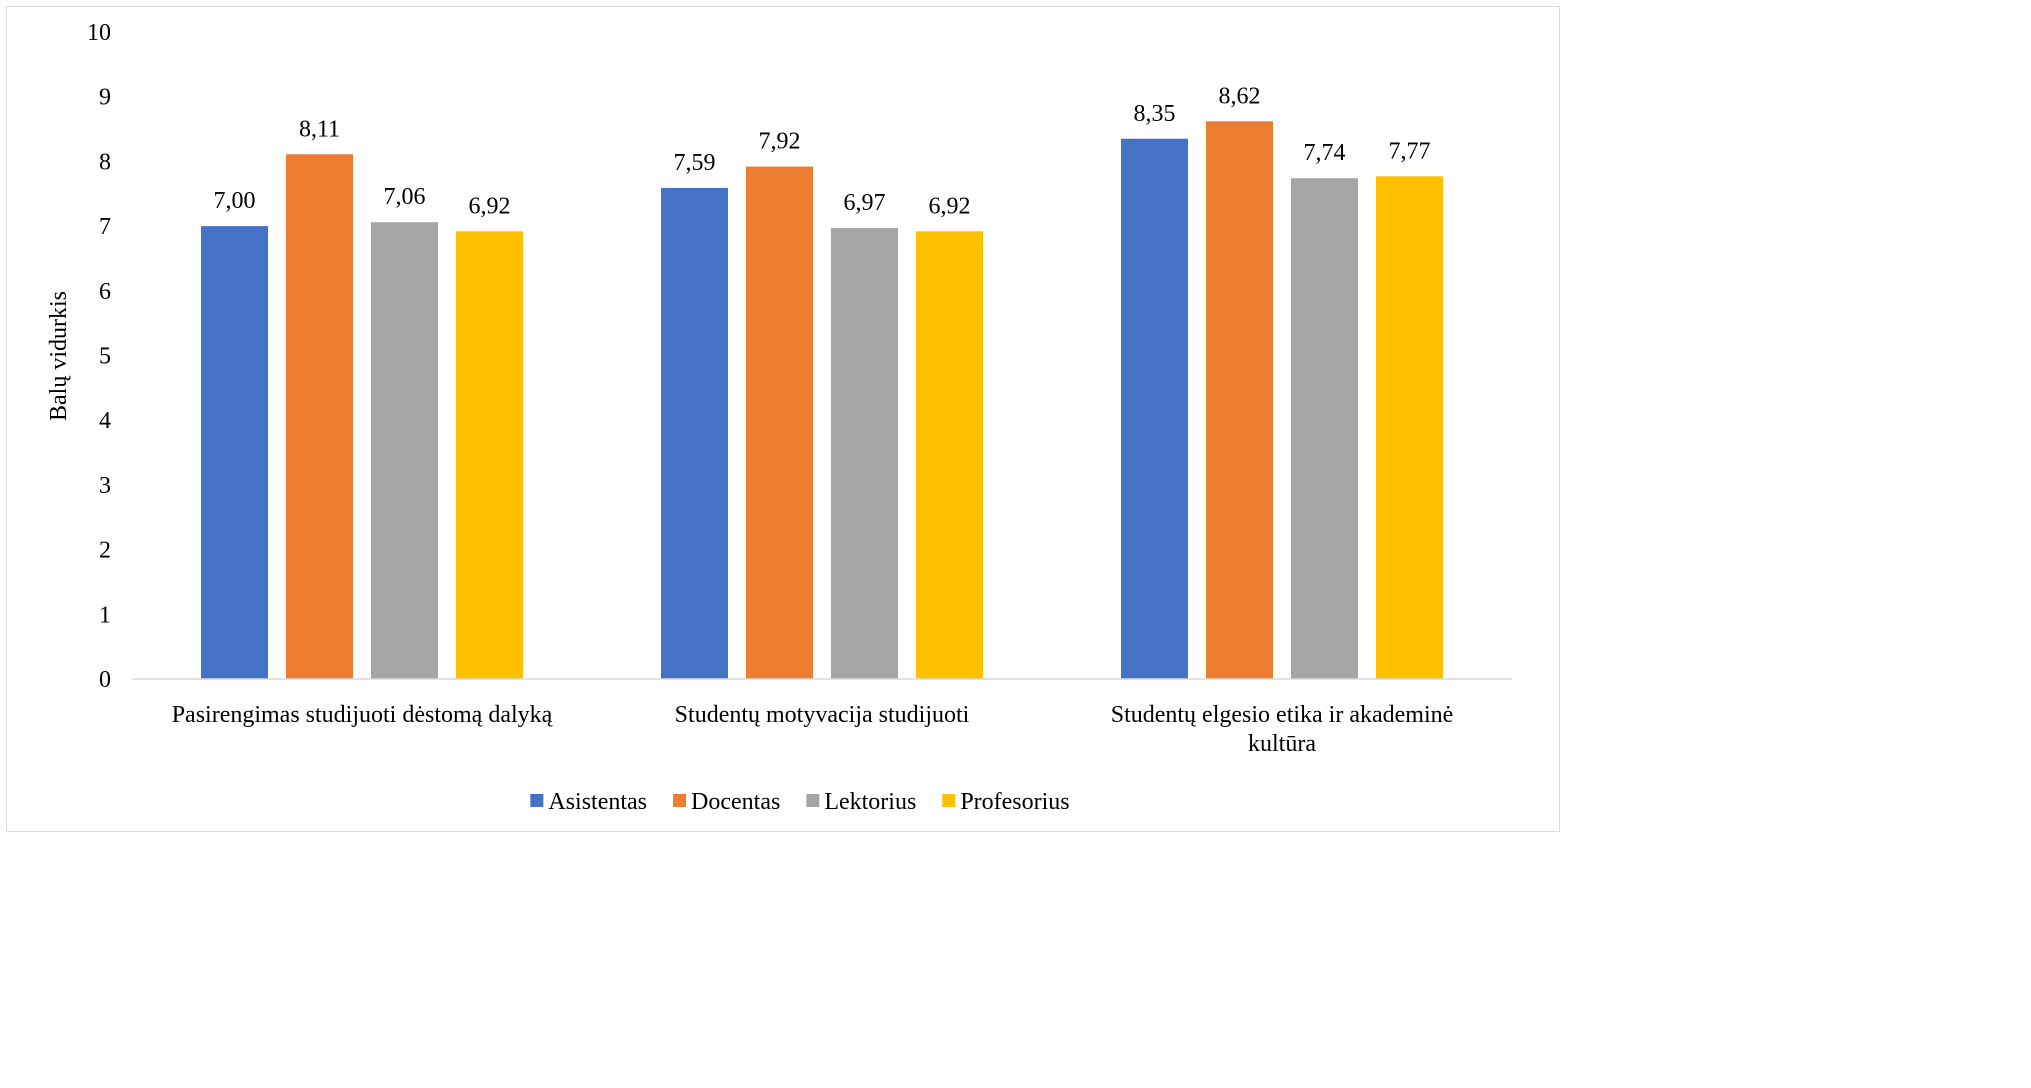  I want to click on y-tick-label: 1, so click(105, 615).